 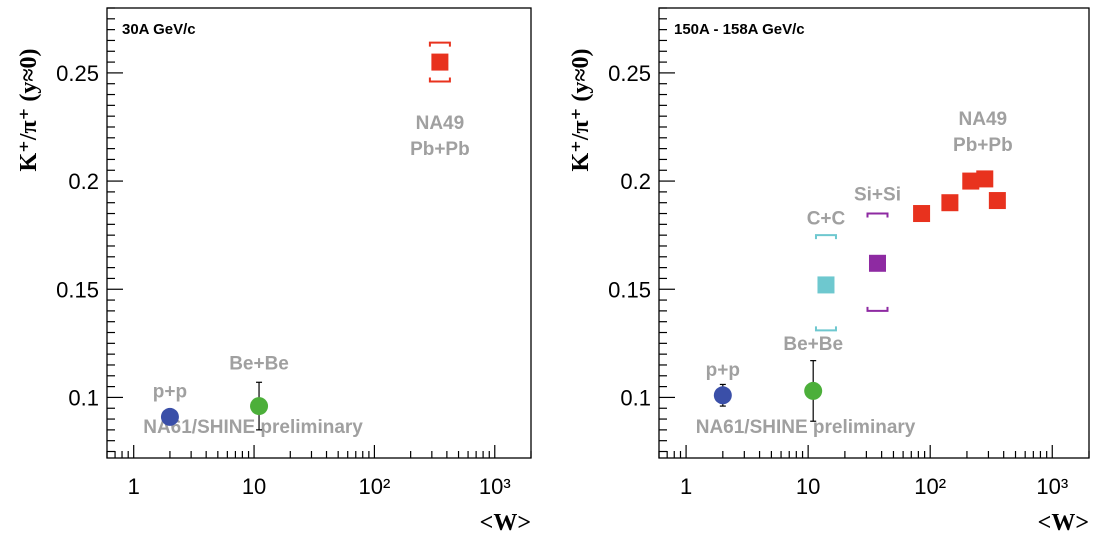 I want to click on annotation: Si+Si, so click(x=877, y=195).